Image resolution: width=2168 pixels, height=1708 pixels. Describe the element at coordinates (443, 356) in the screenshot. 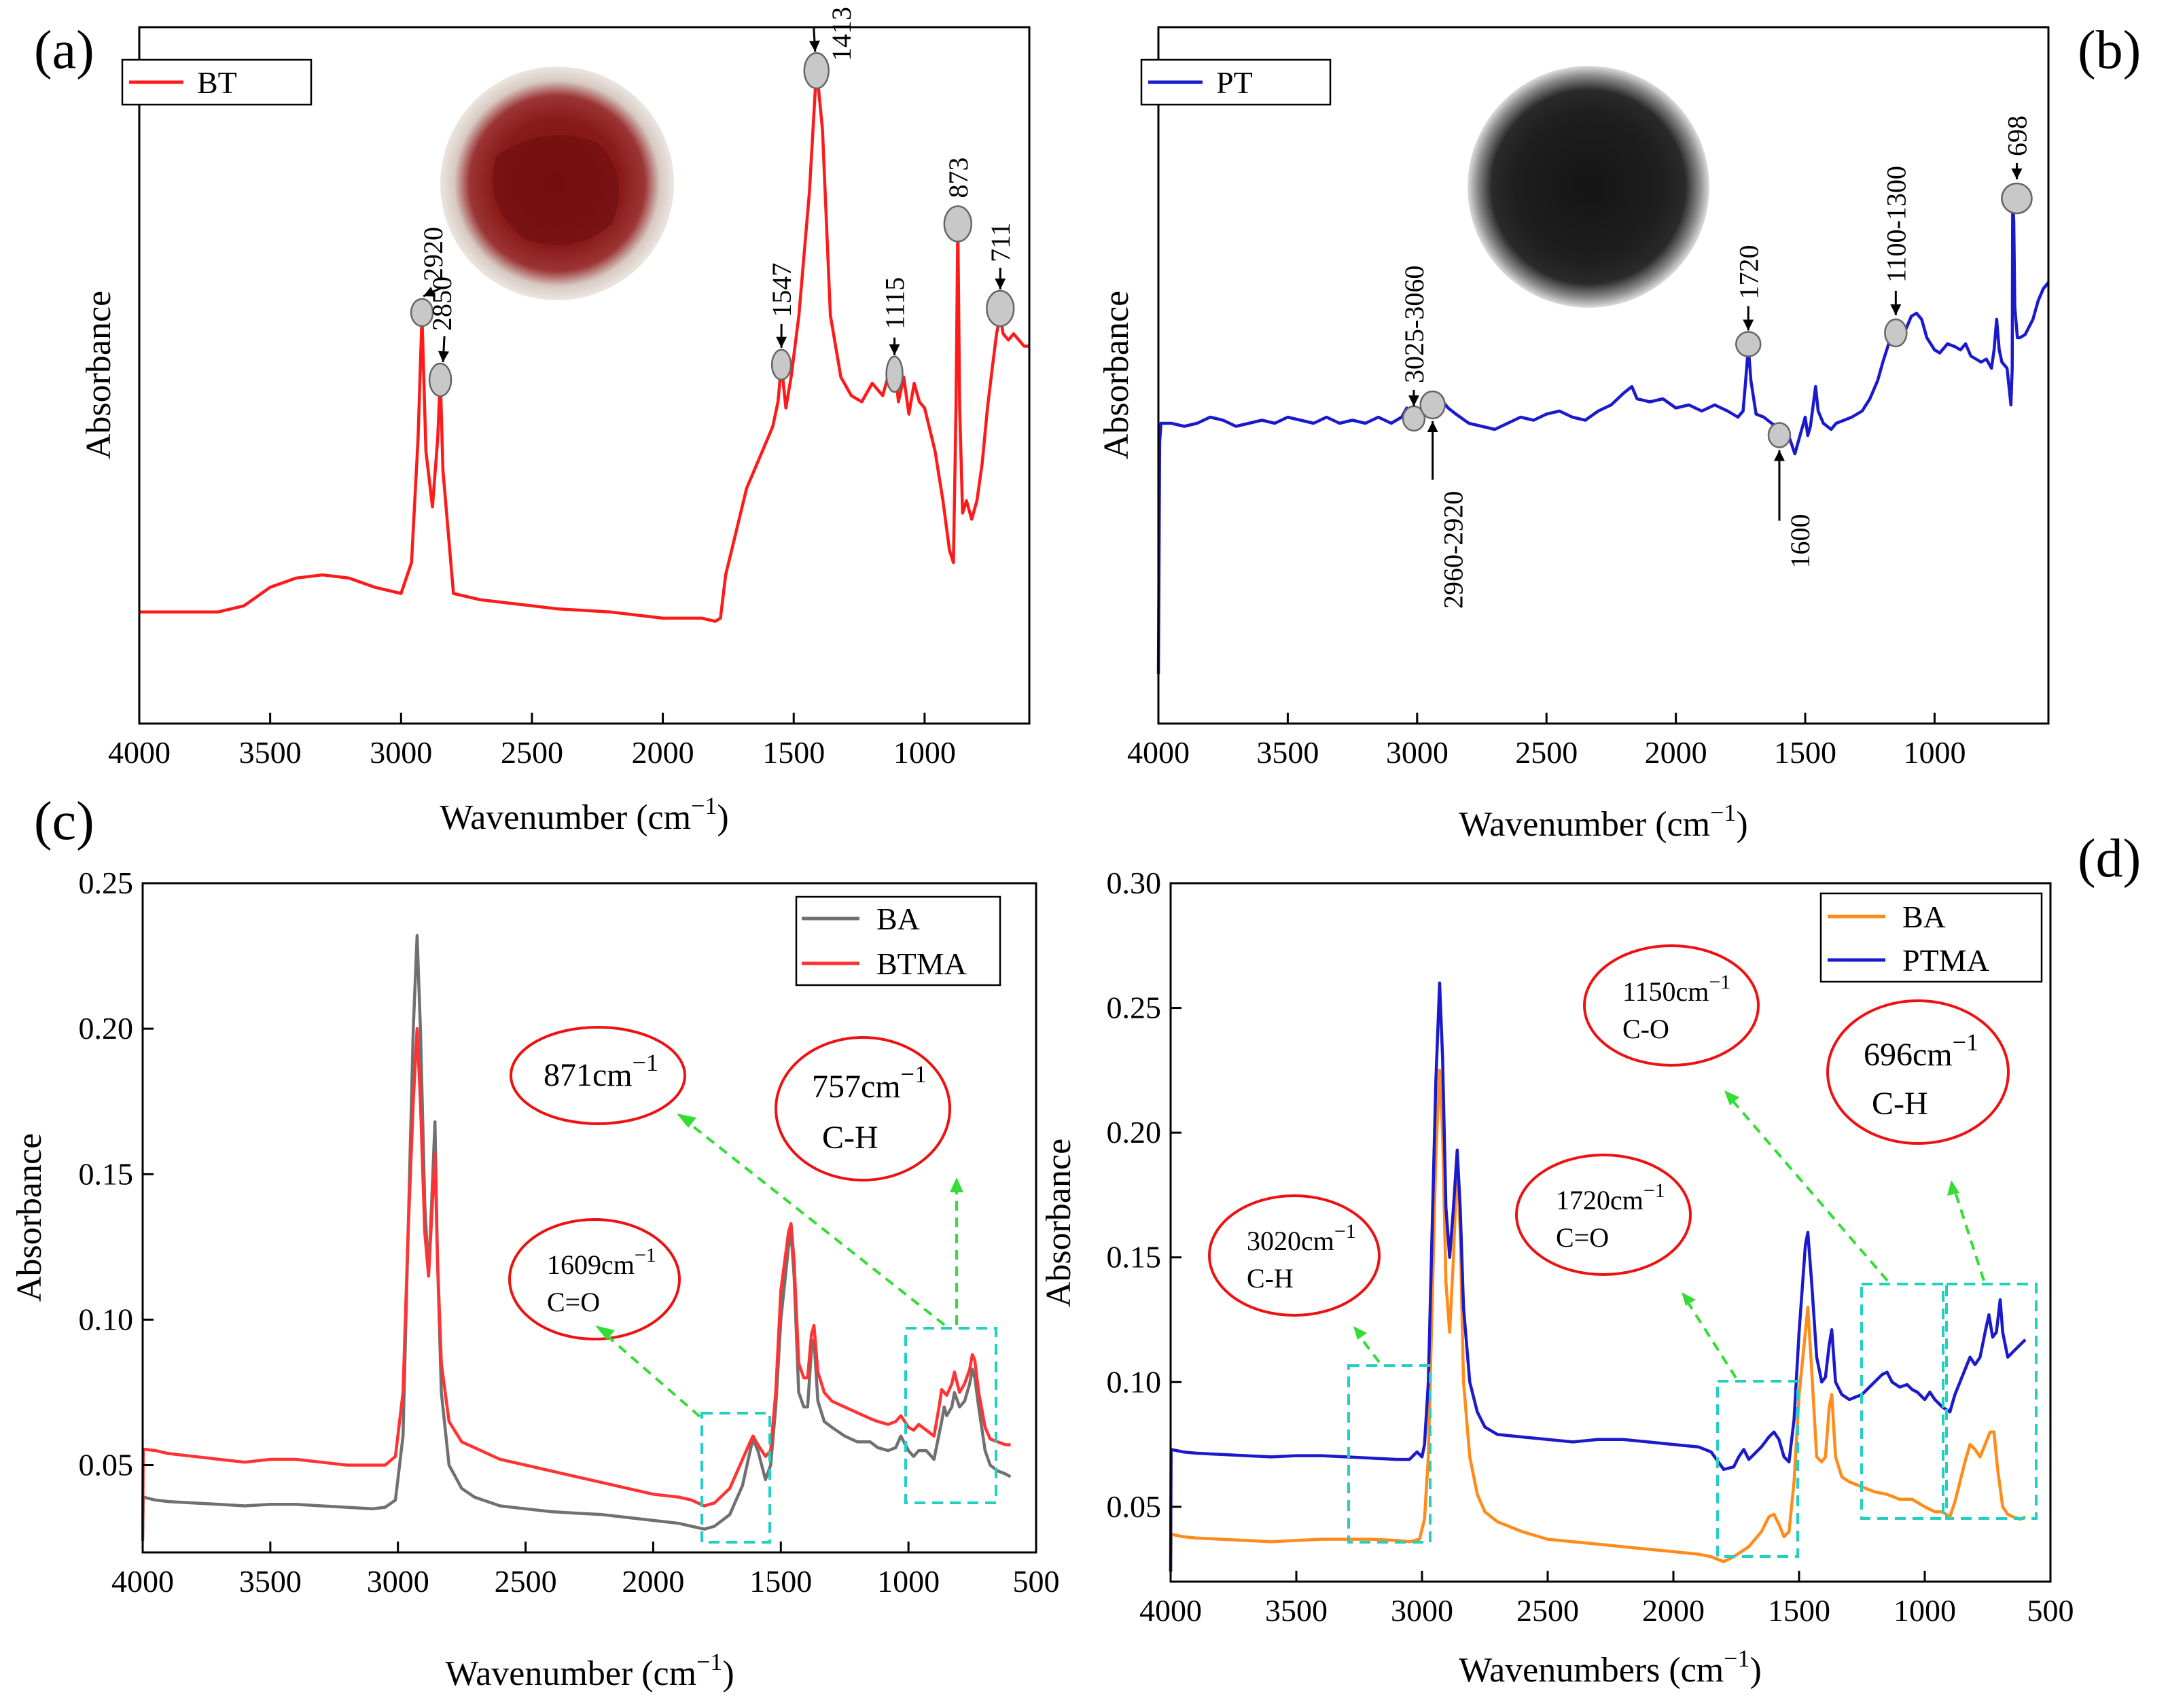

I see `peak-arrow-2850-head` at that location.